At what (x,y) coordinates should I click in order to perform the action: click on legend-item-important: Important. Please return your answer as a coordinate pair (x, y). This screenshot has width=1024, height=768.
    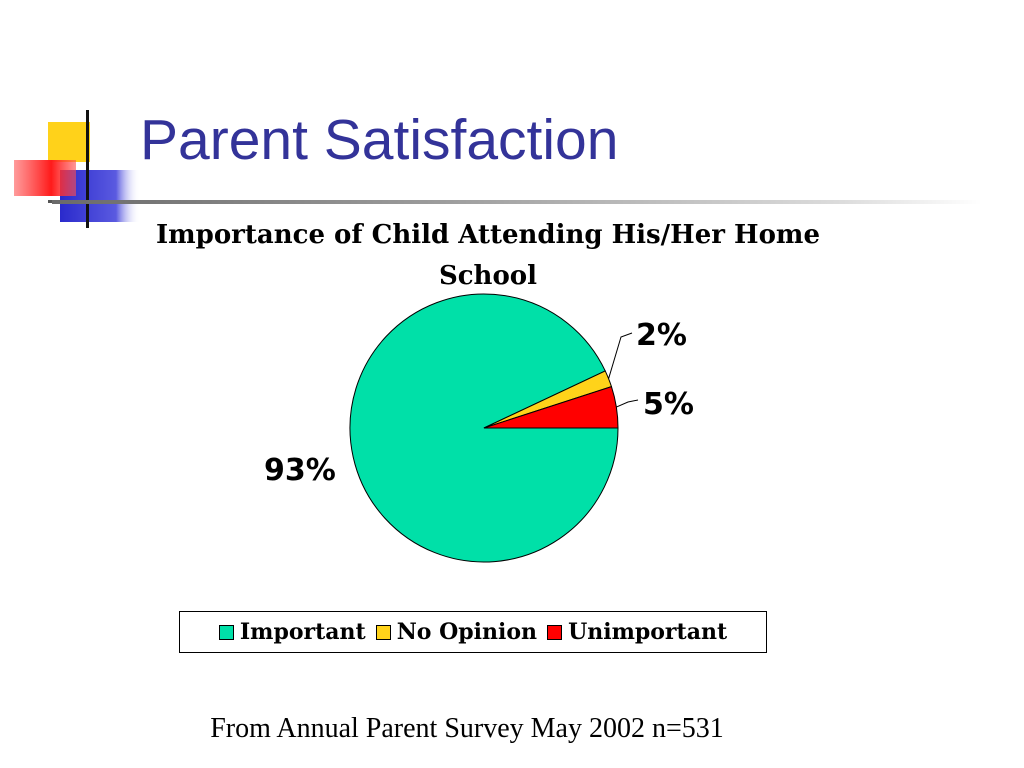
    Looking at the image, I should click on (292, 632).